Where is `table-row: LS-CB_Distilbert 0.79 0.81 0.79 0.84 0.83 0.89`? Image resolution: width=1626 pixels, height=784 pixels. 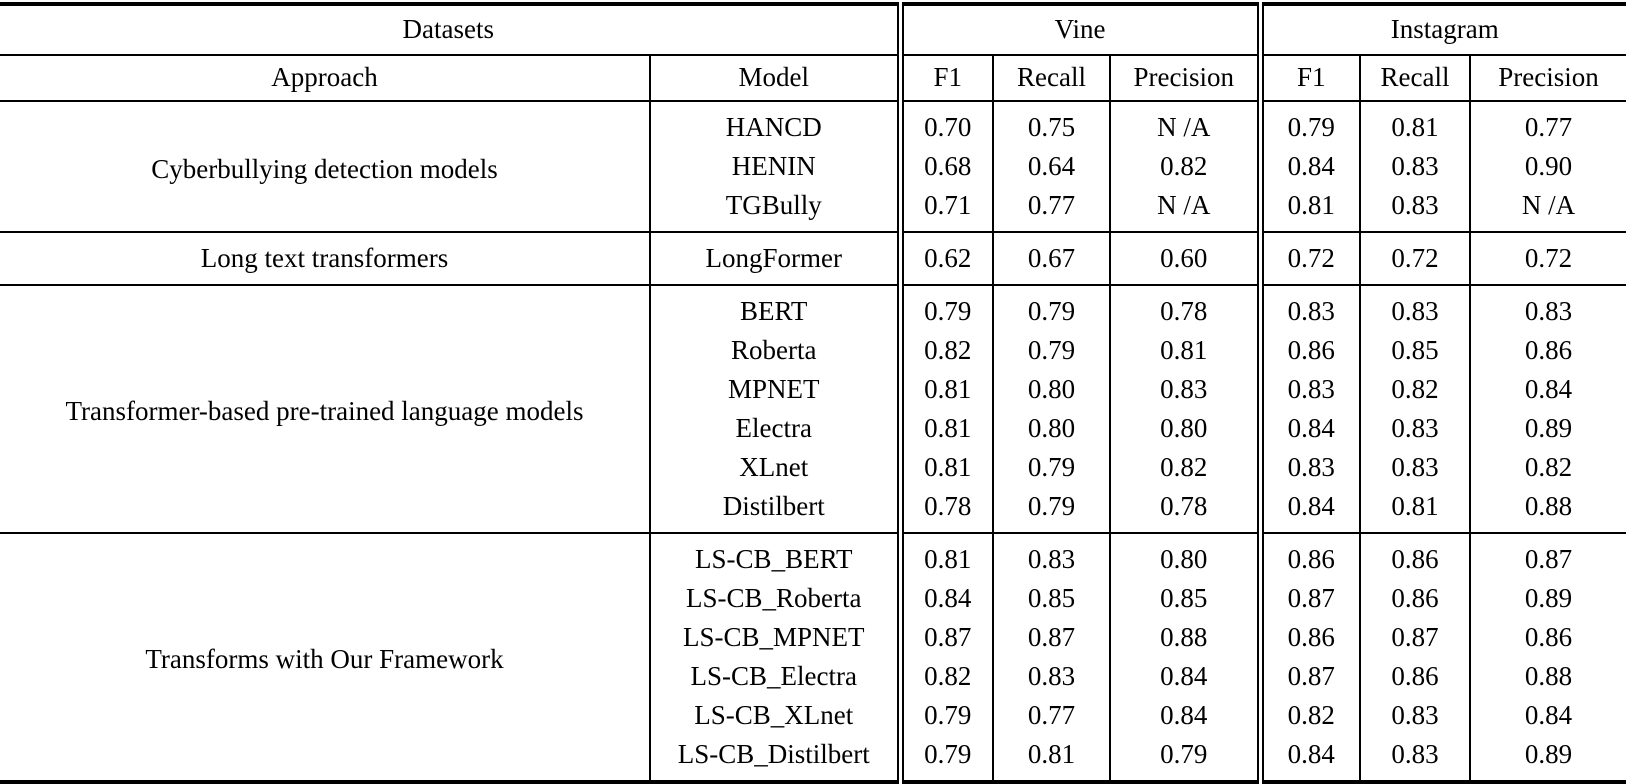 table-row: LS-CB_Distilbert 0.79 0.81 0.79 0.84 0.83 0.89 is located at coordinates (813, 759).